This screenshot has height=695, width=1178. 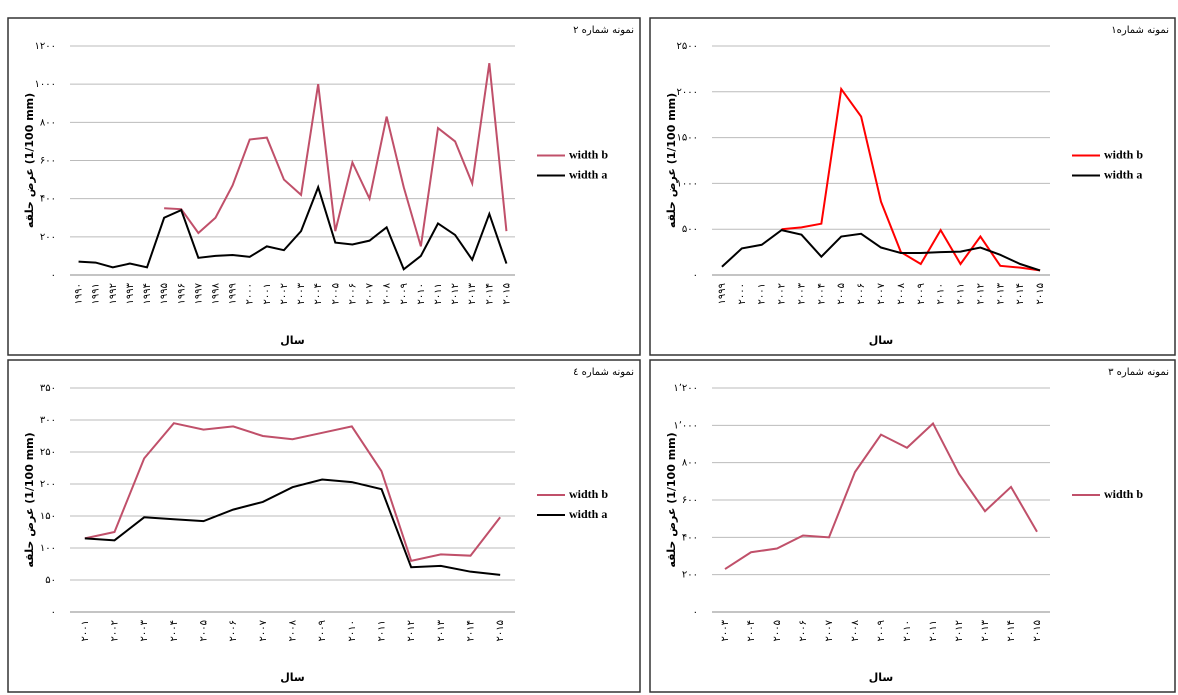 What do you see at coordinates (687, 92) in the screenshot?
I see `y-tick-label: ۲۰۰۰` at bounding box center [687, 92].